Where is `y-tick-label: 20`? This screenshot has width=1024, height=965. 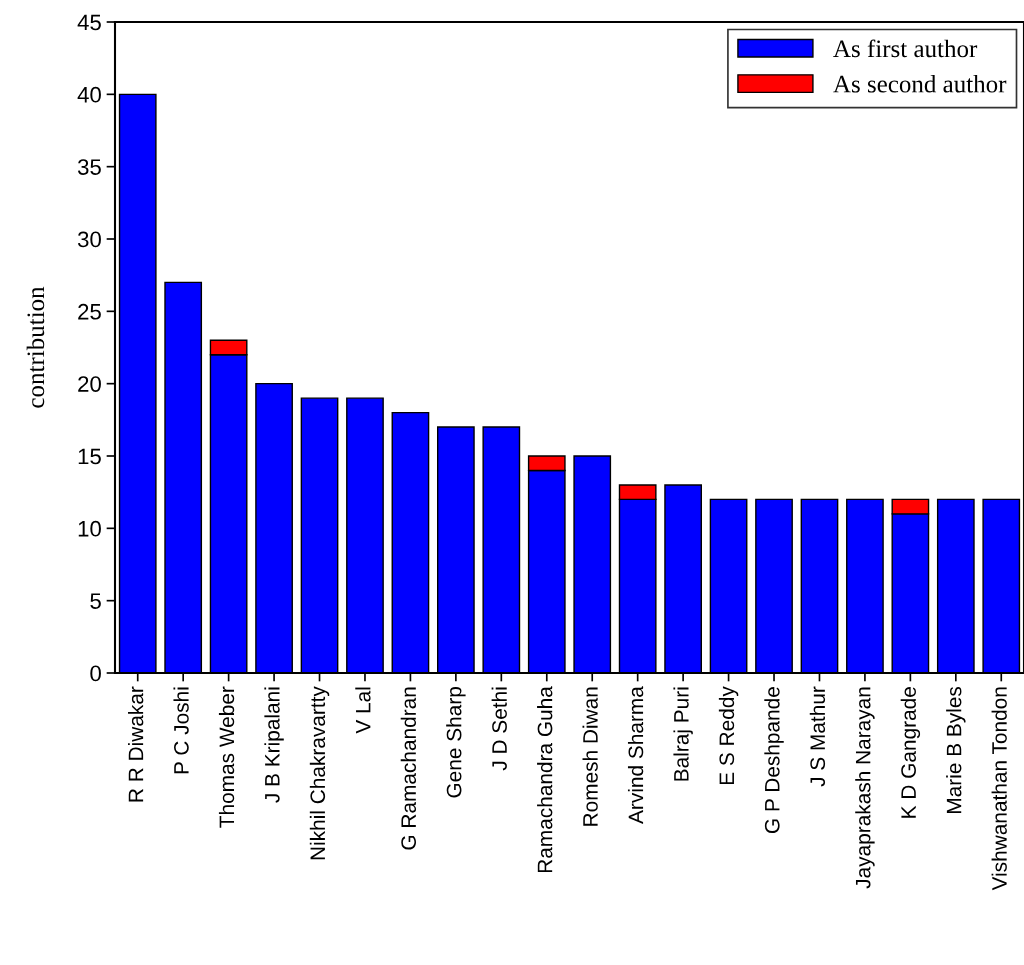 y-tick-label: 20 is located at coordinates (89, 384).